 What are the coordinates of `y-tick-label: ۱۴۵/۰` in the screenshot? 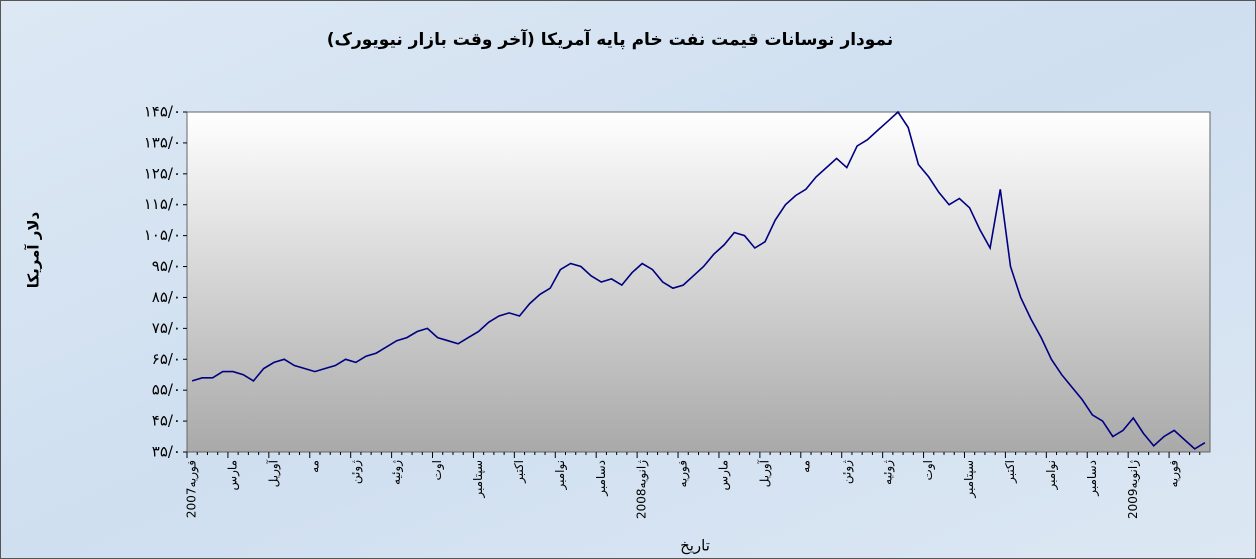 It's located at (162, 112).